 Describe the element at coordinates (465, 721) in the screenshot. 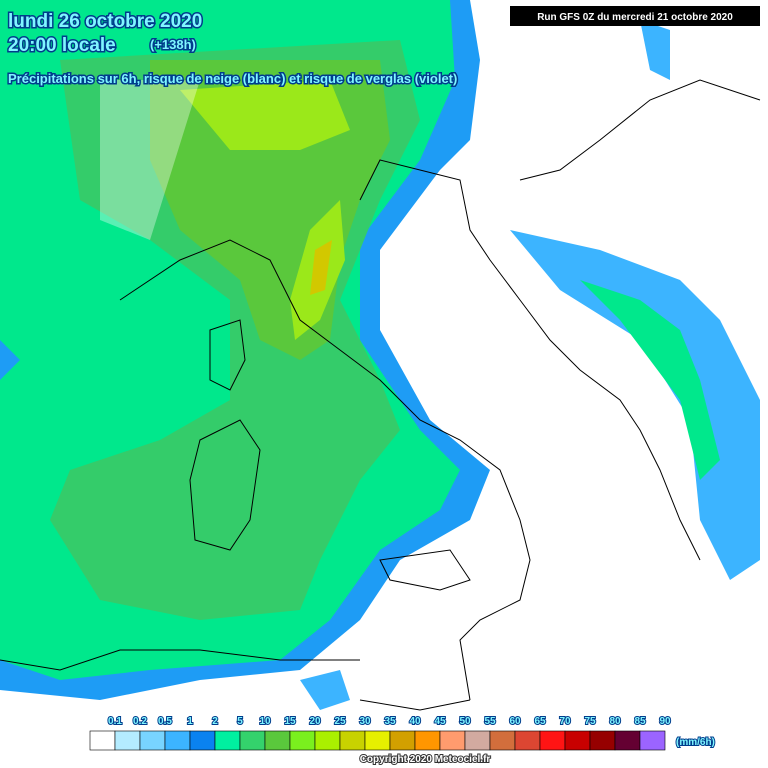

I see `legend-label: 50` at that location.